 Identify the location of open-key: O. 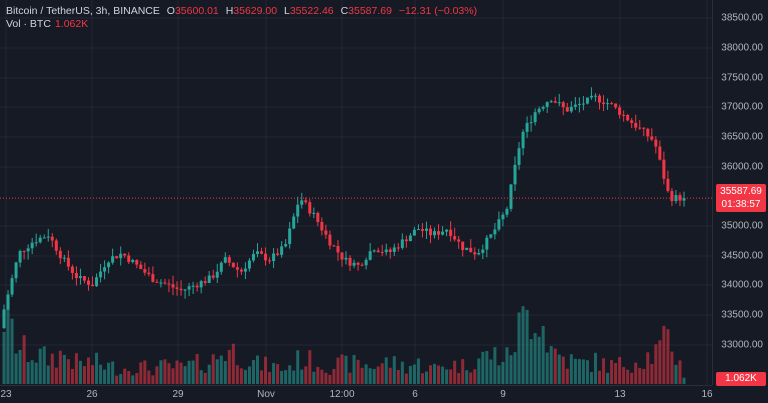
(170, 11).